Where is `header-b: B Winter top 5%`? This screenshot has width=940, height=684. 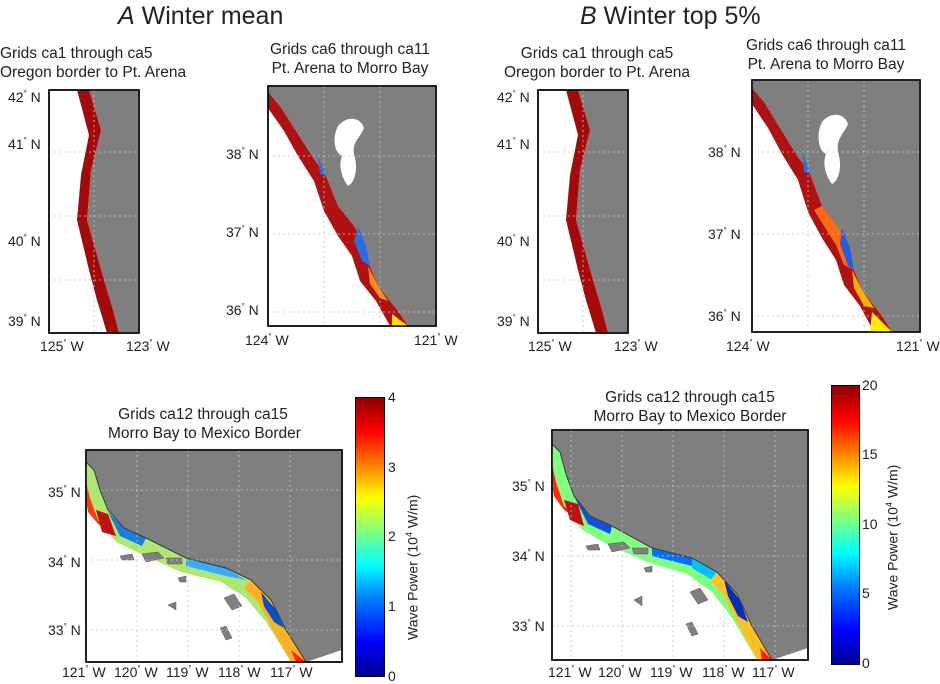
header-b: B Winter top 5% is located at coordinates (670, 16).